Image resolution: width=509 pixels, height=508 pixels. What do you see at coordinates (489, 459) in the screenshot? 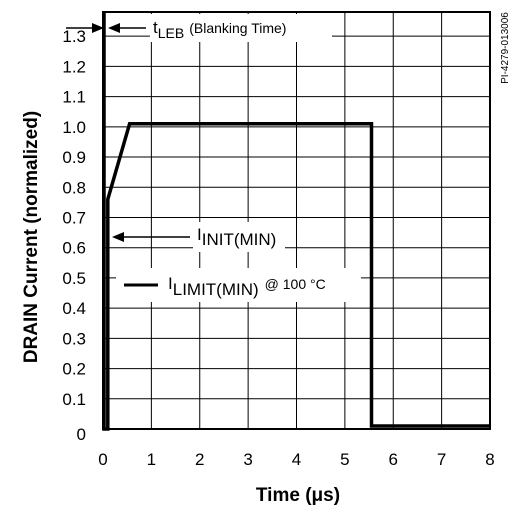
I see `x-tick-label: 8` at bounding box center [489, 459].